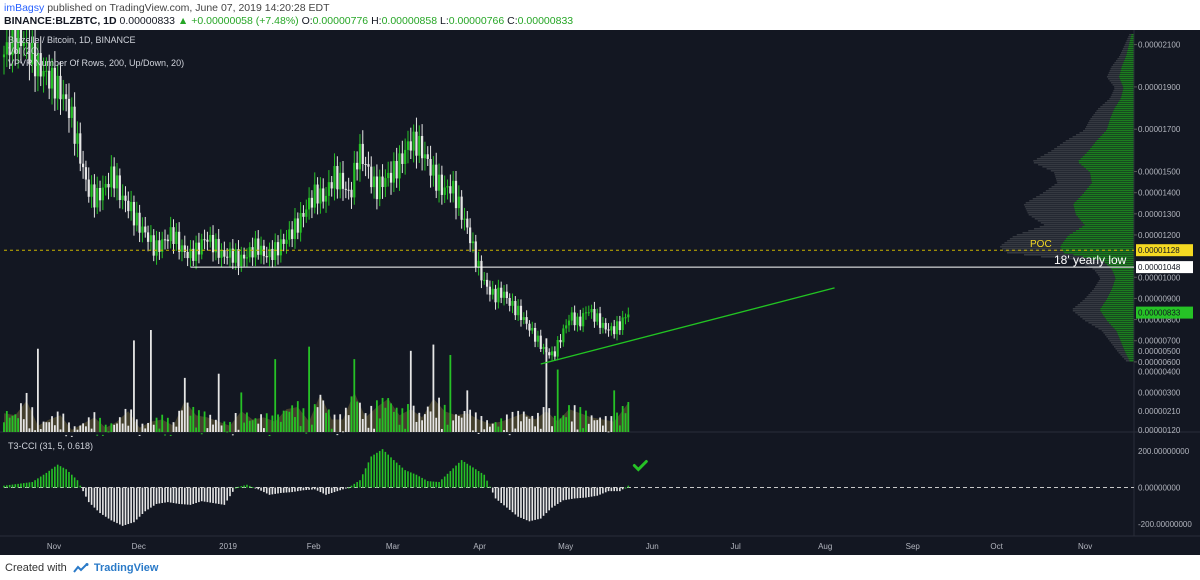 Image resolution: width=1200 pixels, height=580 pixels. Describe the element at coordinates (568, 487) in the screenshot. I see `cci-pane` at that location.